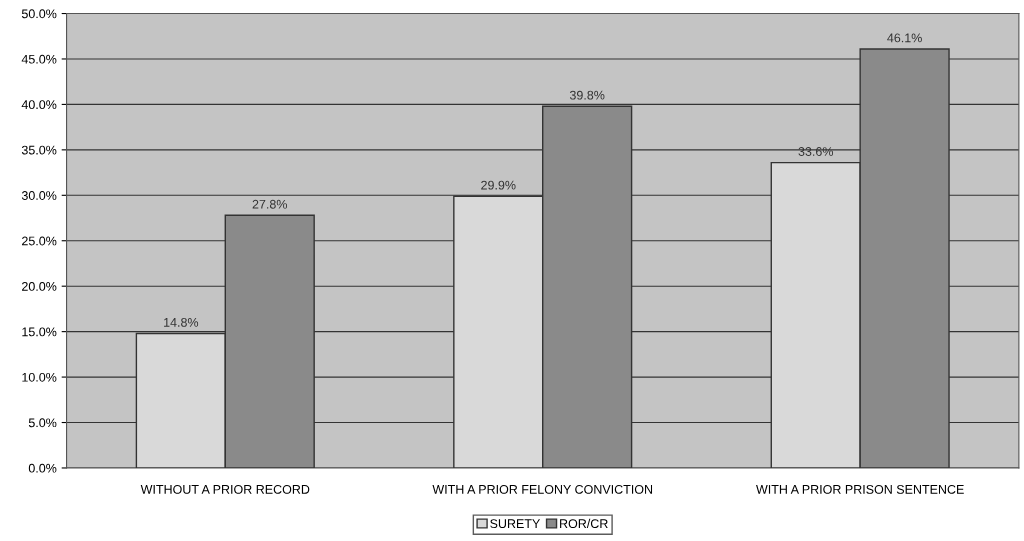  I want to click on x-tick-label: WITH A PRIOR PRISON SENTENCE, so click(860, 489).